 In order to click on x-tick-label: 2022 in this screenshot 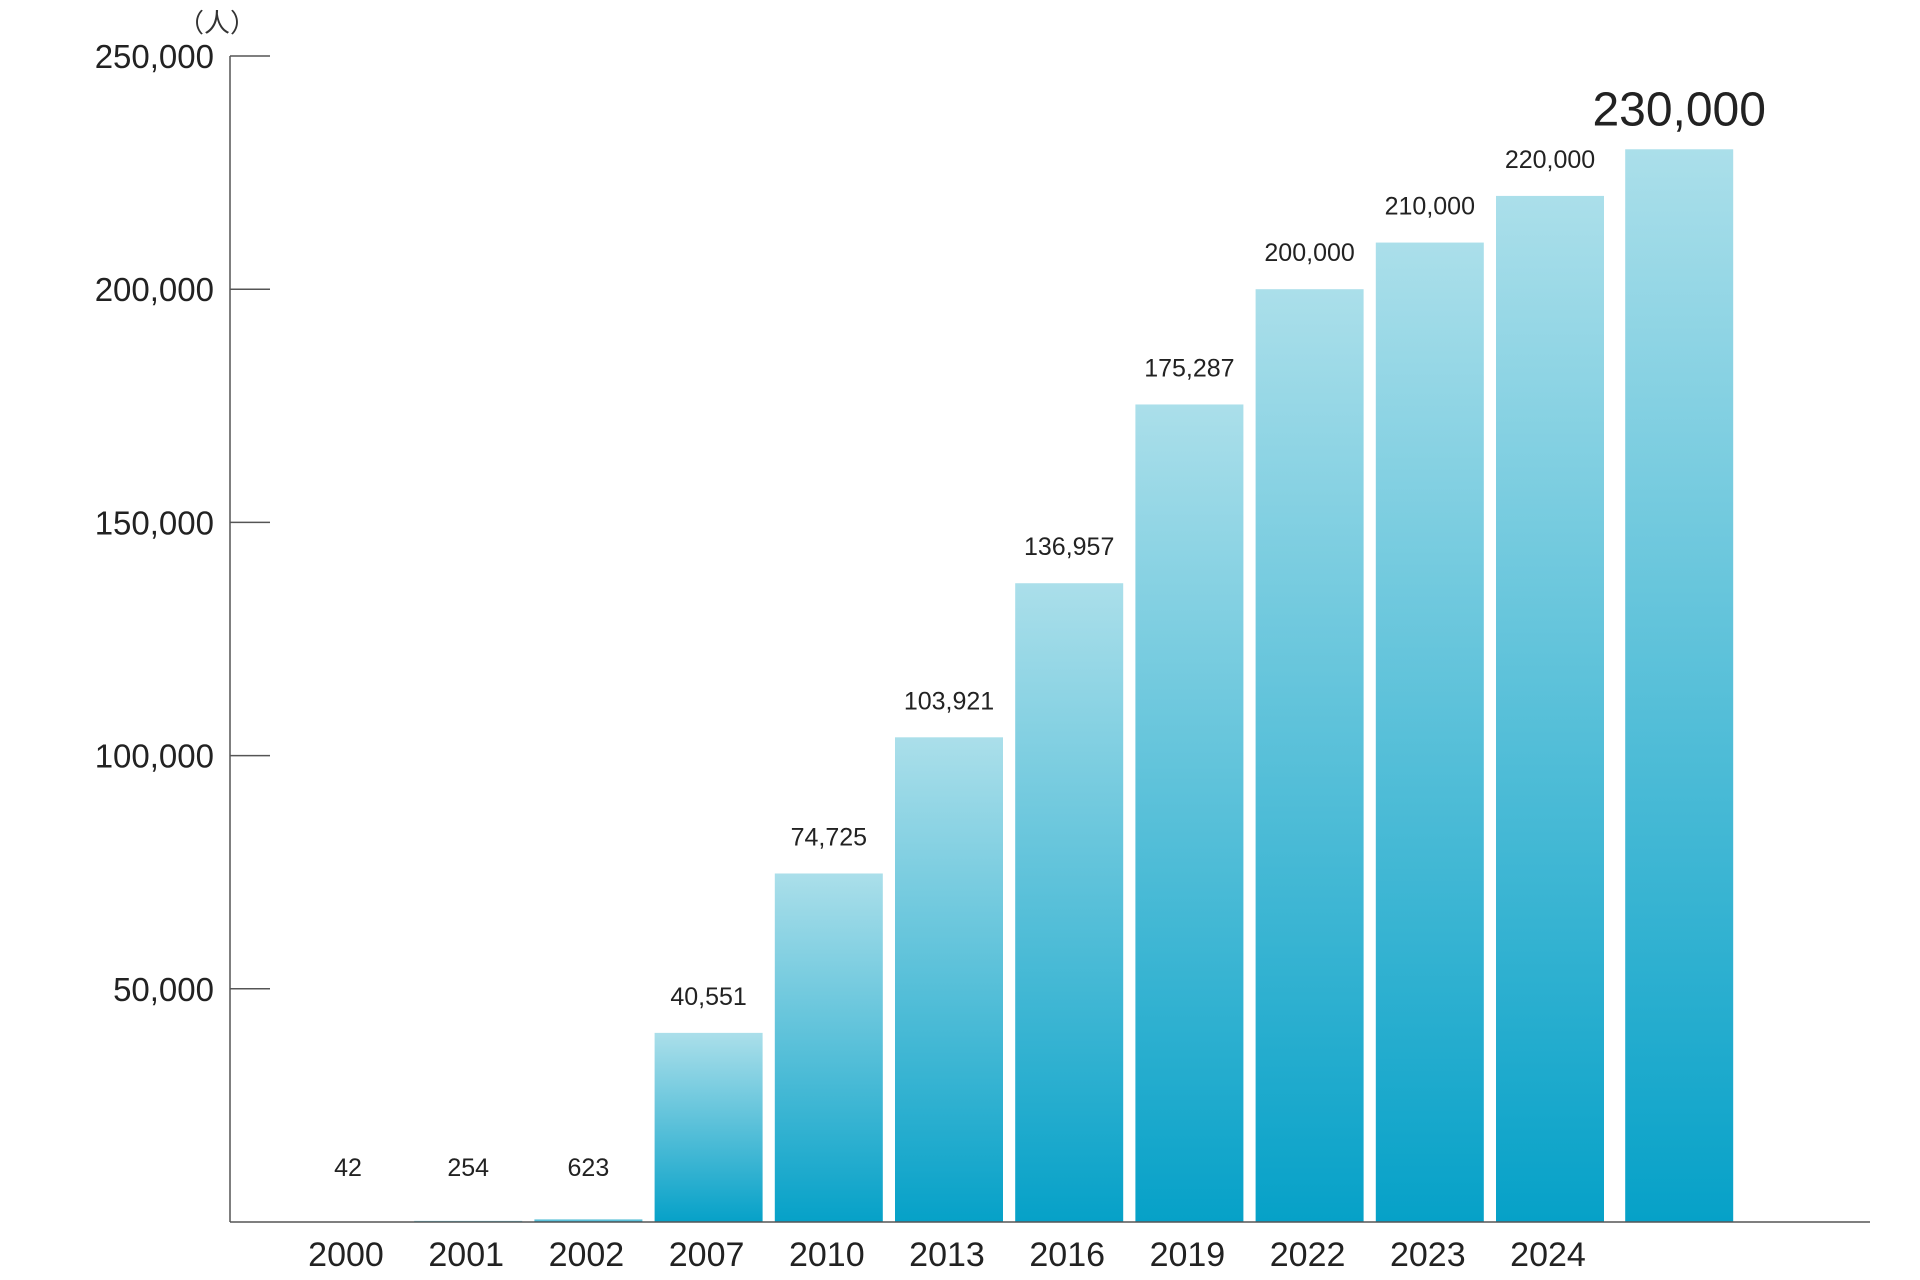, I will do `click(1308, 1255)`.